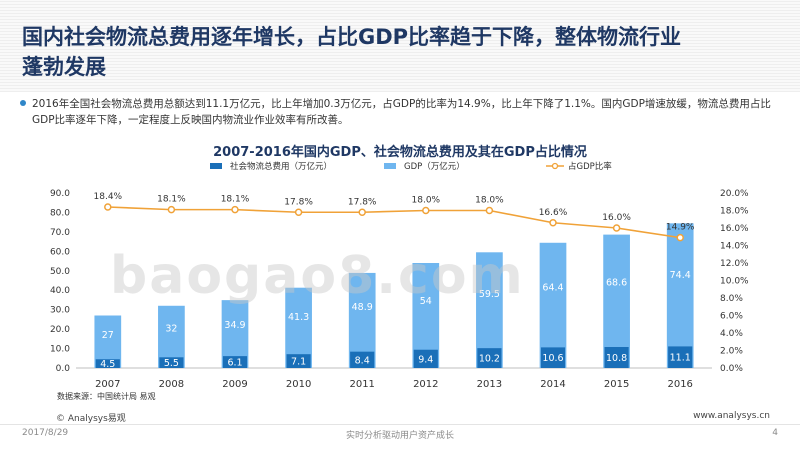 The height and width of the screenshot is (450, 800). Describe the element at coordinates (400, 424) in the screenshot. I see `footer-divider` at that location.